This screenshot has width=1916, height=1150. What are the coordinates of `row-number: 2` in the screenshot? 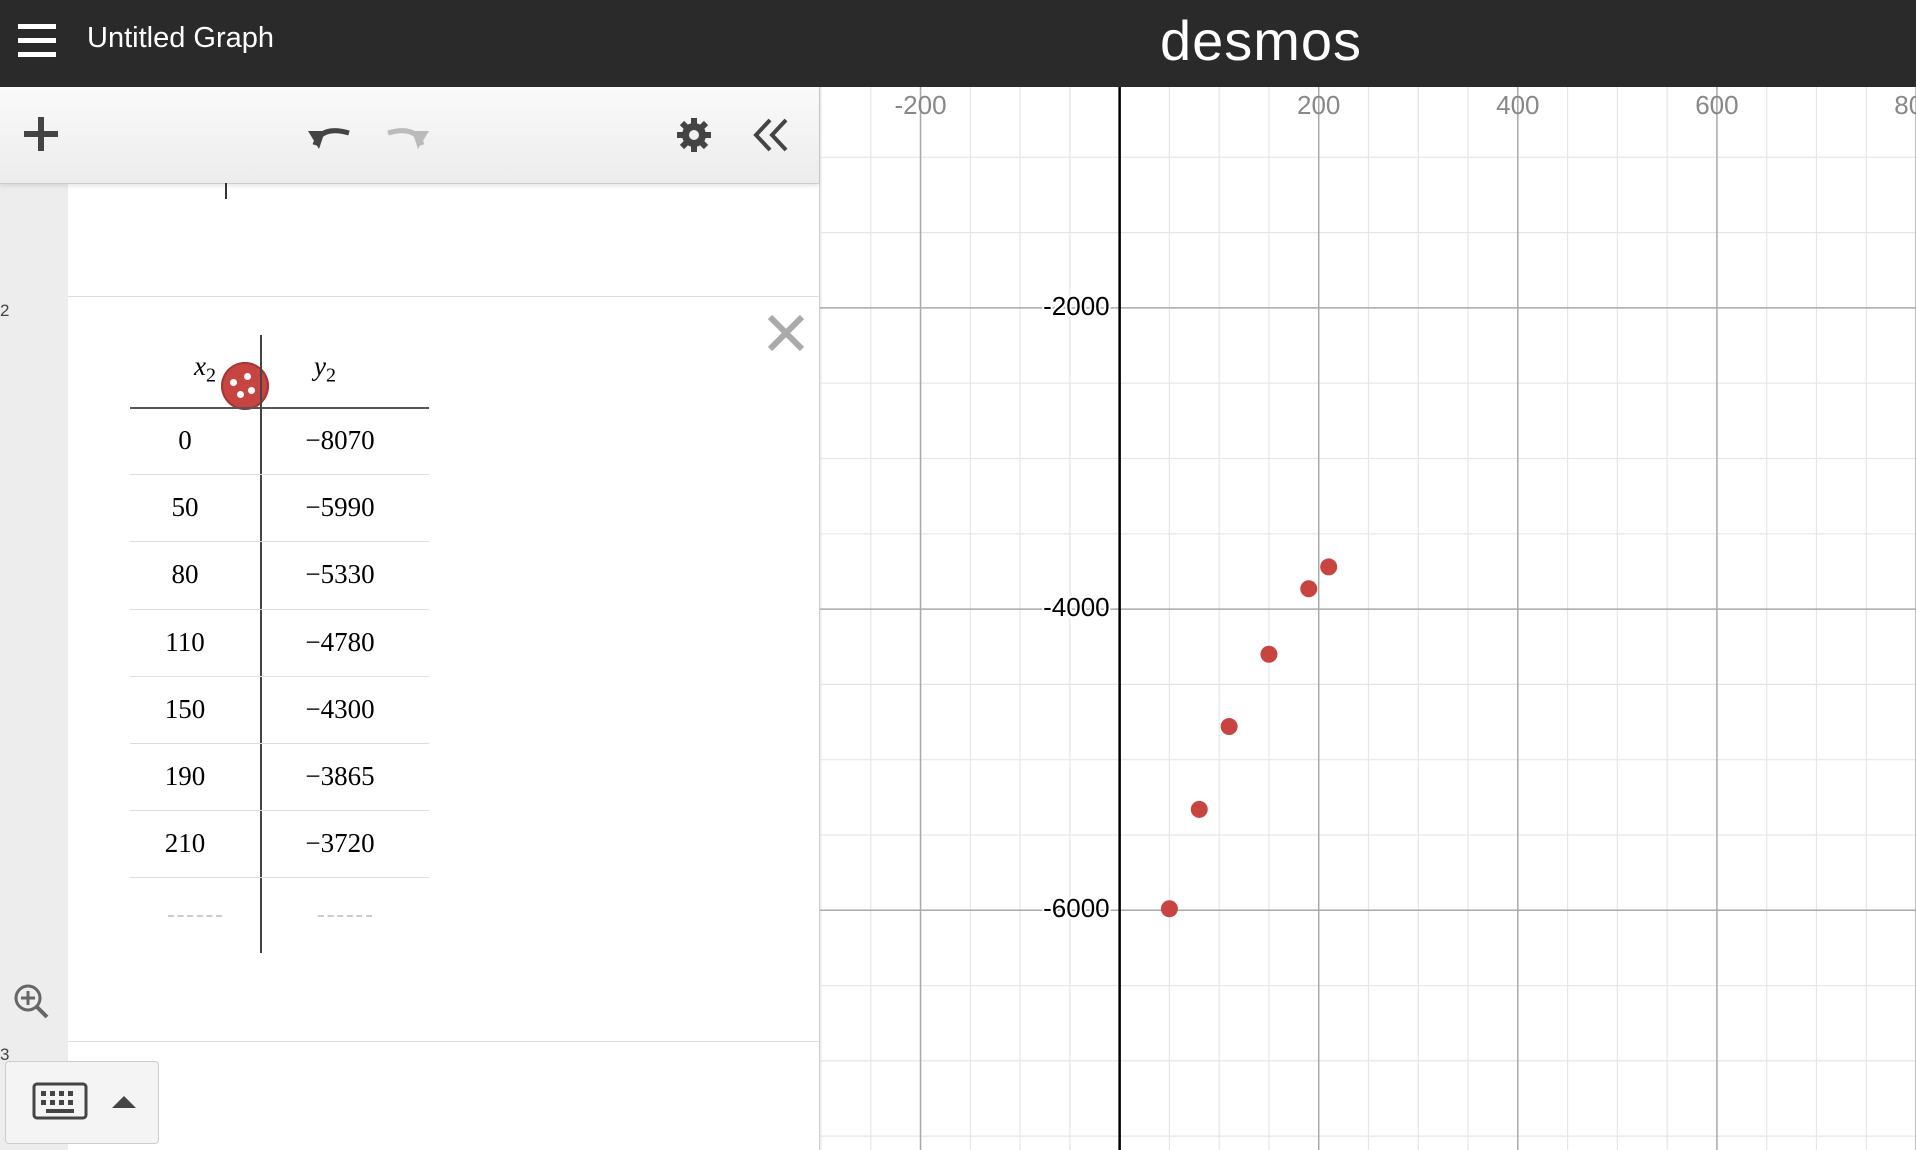 It's located at (5, 310).